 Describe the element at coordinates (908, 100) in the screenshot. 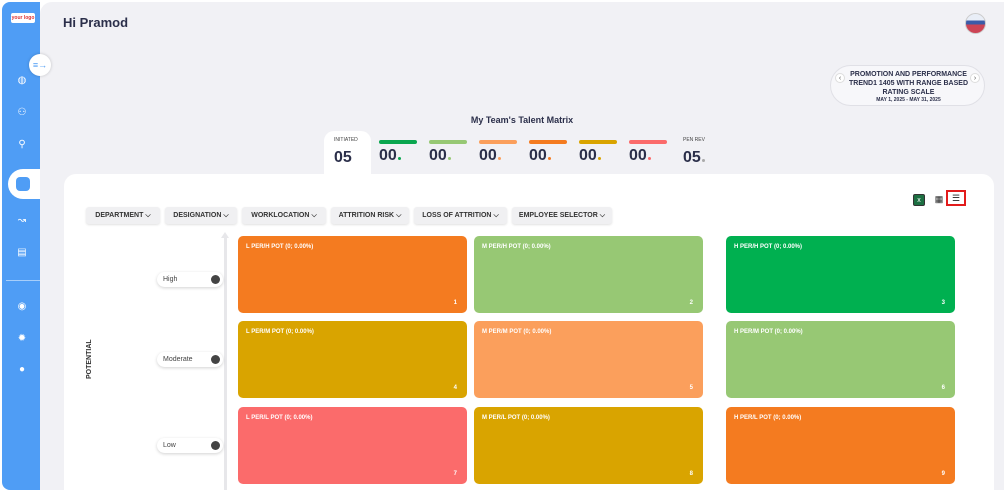

I see `cycle-date-range: MAY 1, 2025 - MAY 31, 2025` at that location.